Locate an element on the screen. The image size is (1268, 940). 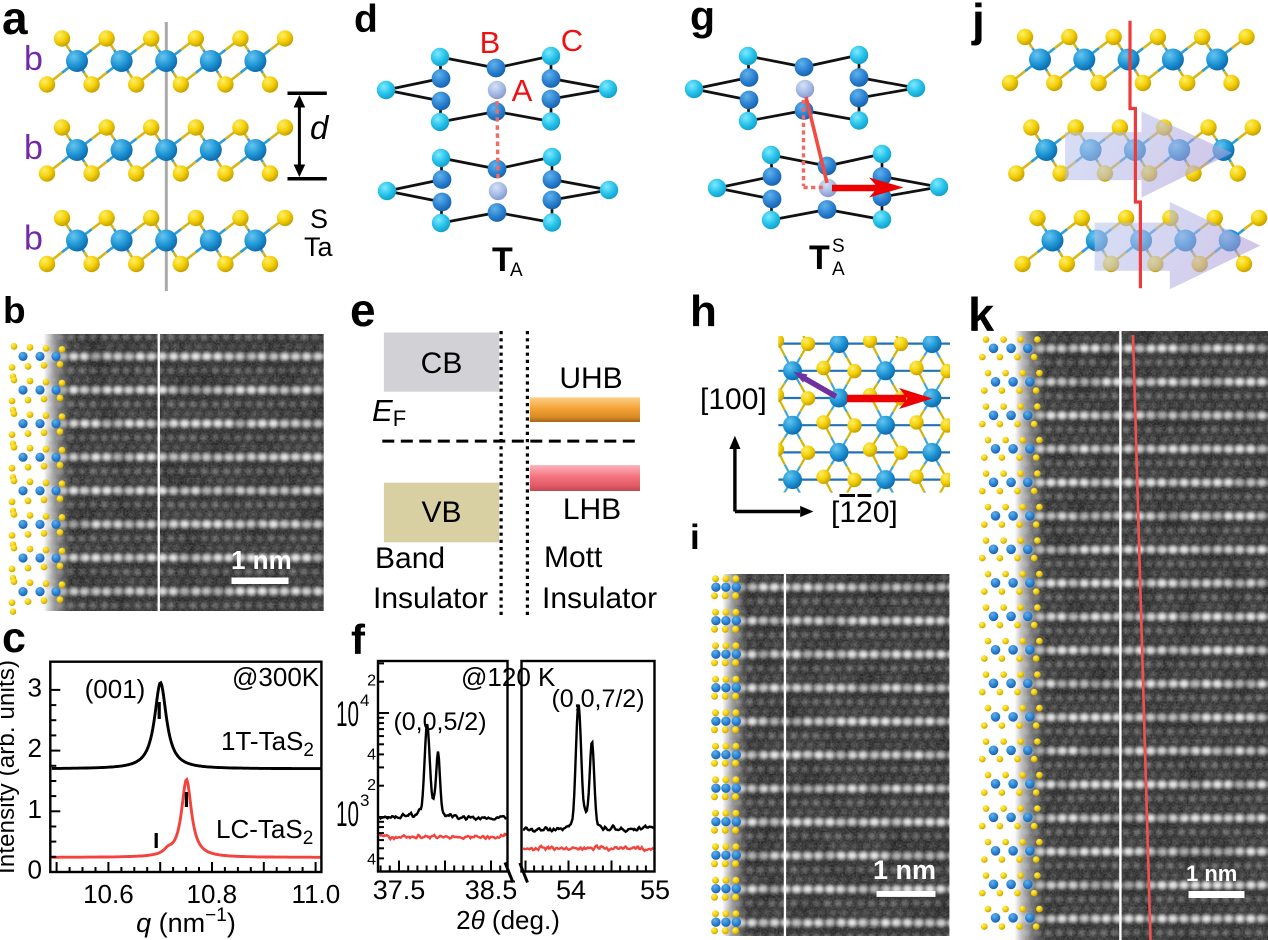
svg-text: 55 is located at coordinates (655, 890).